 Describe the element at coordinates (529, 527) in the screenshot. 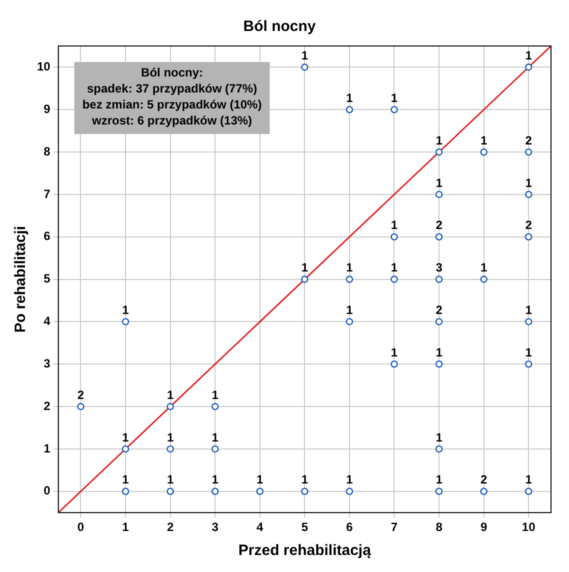

I see `x-tick-label: 10` at that location.